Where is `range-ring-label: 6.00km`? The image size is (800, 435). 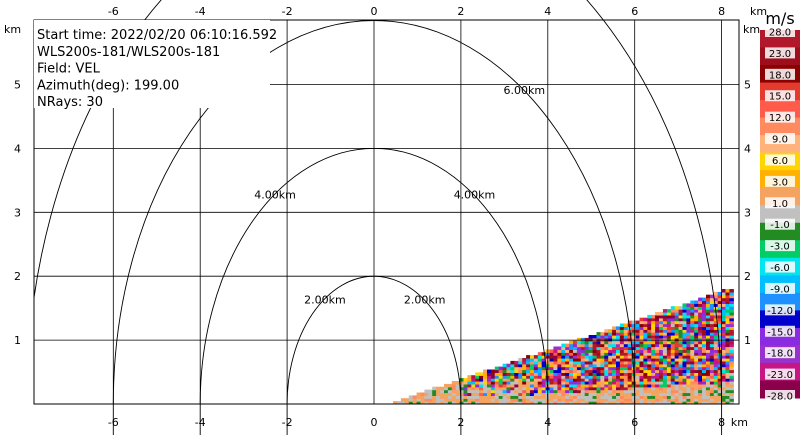 range-ring-label: 6.00km is located at coordinates (525, 90).